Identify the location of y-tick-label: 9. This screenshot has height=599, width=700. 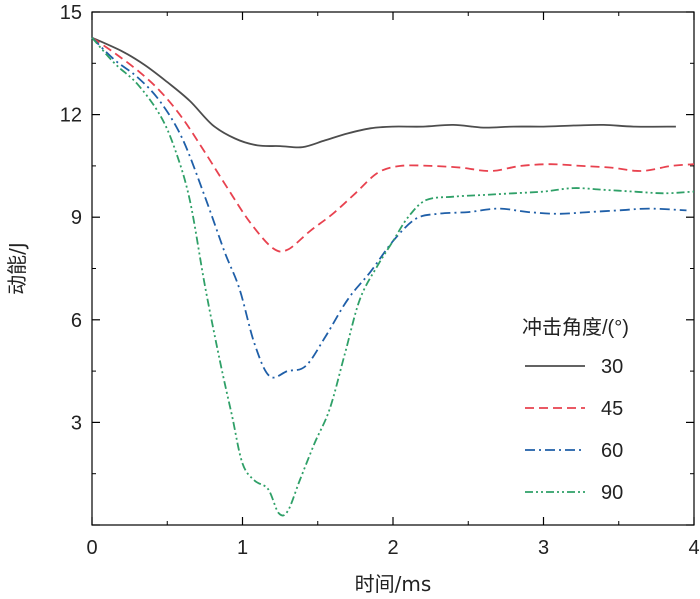
(76, 218).